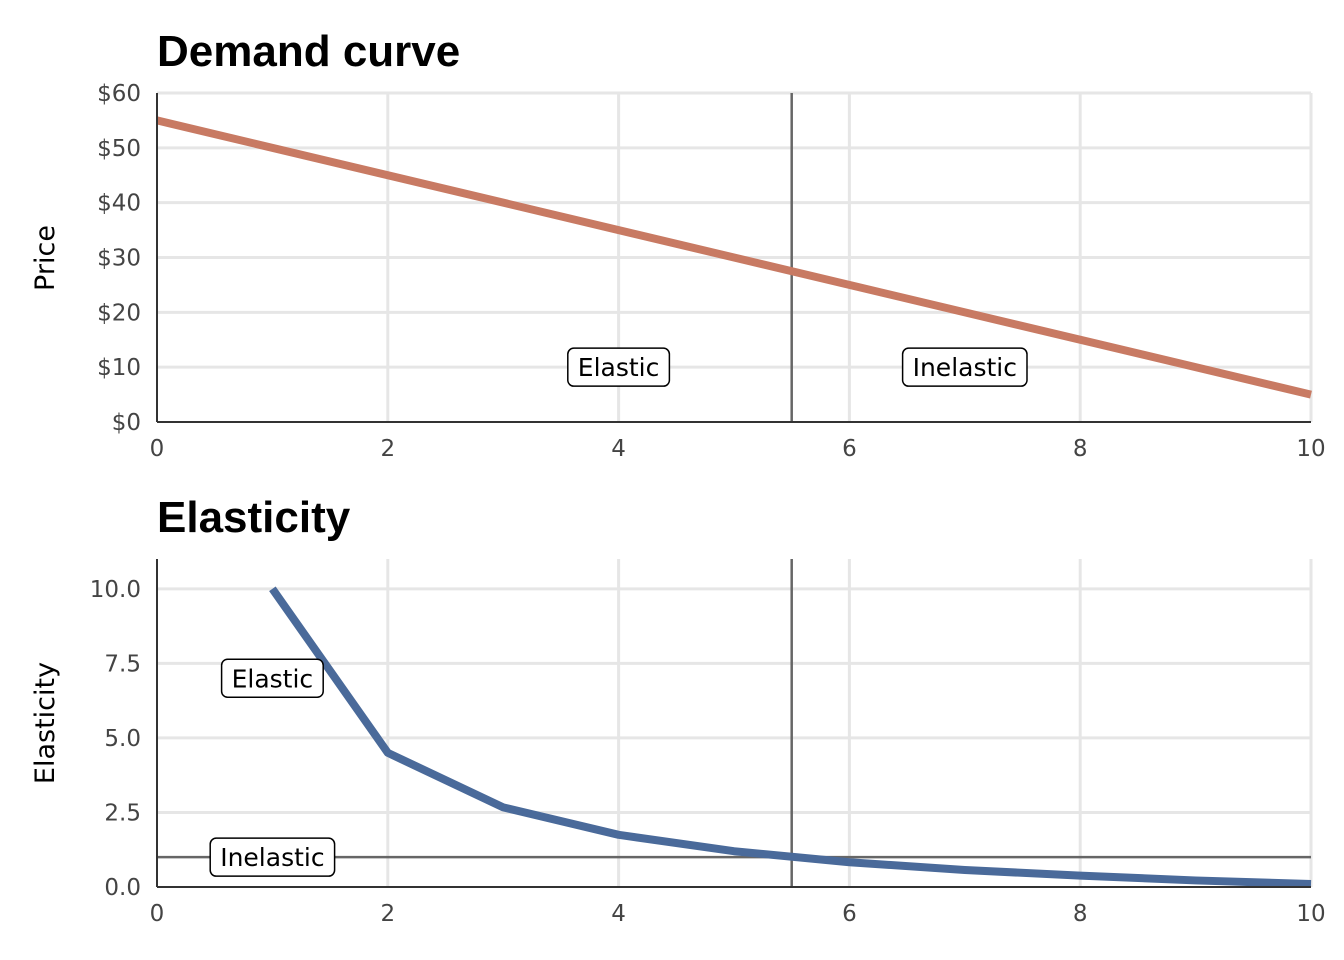 This screenshot has width=1344, height=960. Describe the element at coordinates (119, 204) in the screenshot. I see `y-tick-label: $40` at that location.